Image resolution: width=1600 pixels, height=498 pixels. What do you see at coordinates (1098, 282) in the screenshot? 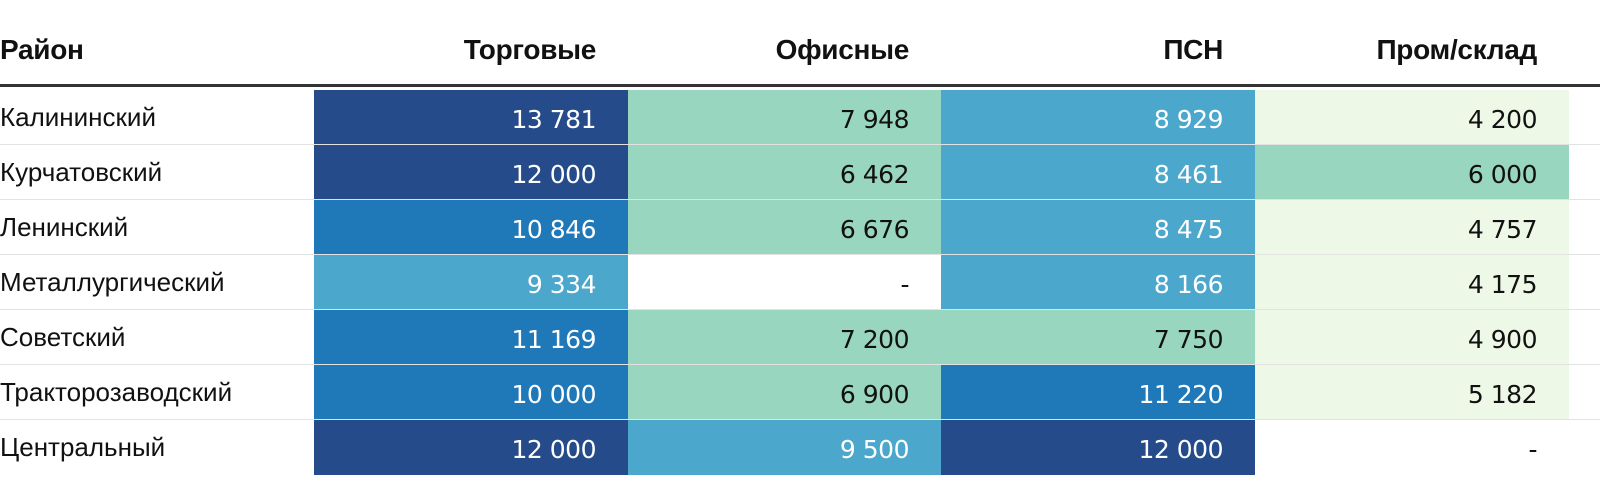
I see `value-cell: 8 166` at bounding box center [1098, 282].